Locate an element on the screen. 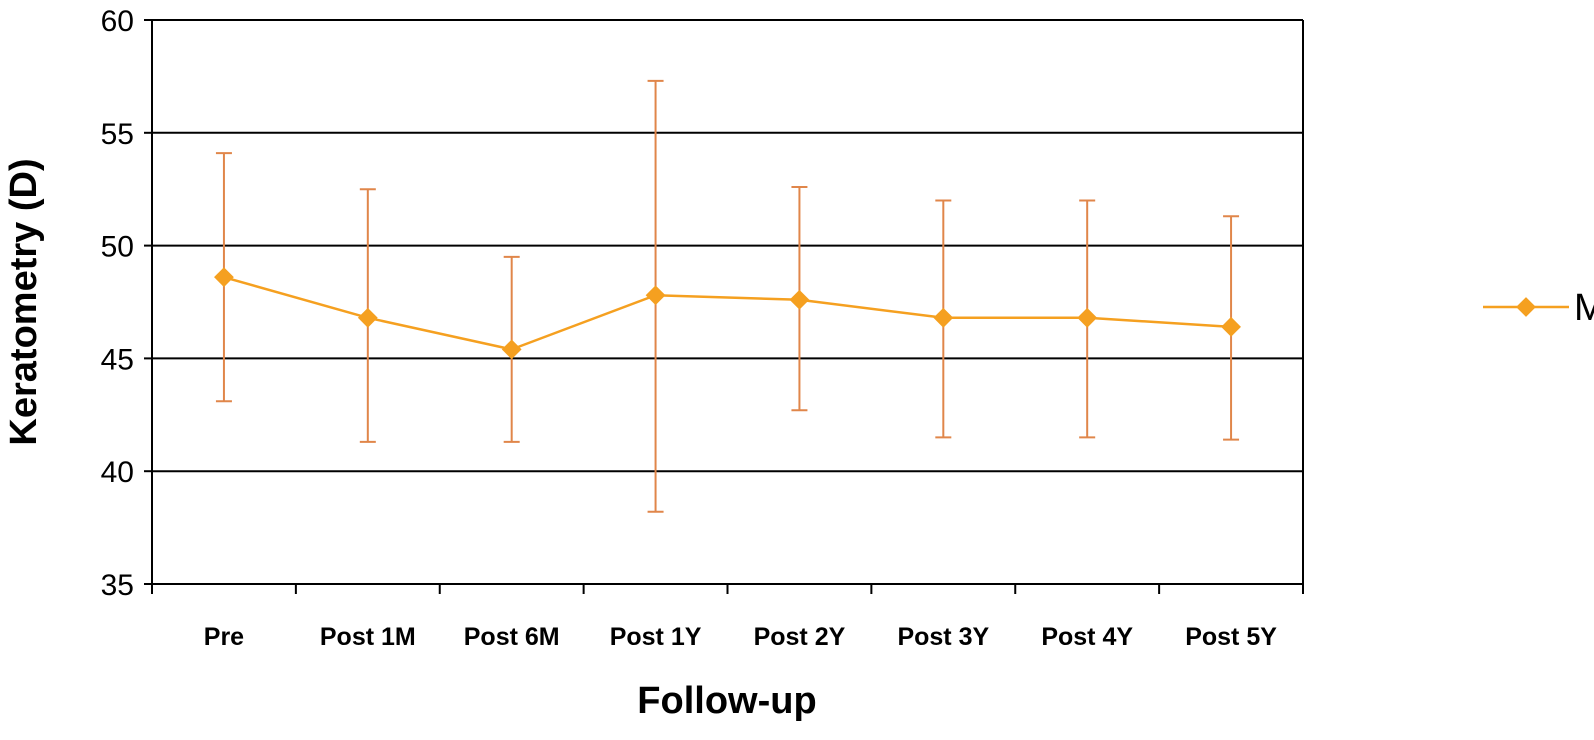 This screenshot has height=740, width=1594. y-tick-label-45: 45 is located at coordinates (117, 359).